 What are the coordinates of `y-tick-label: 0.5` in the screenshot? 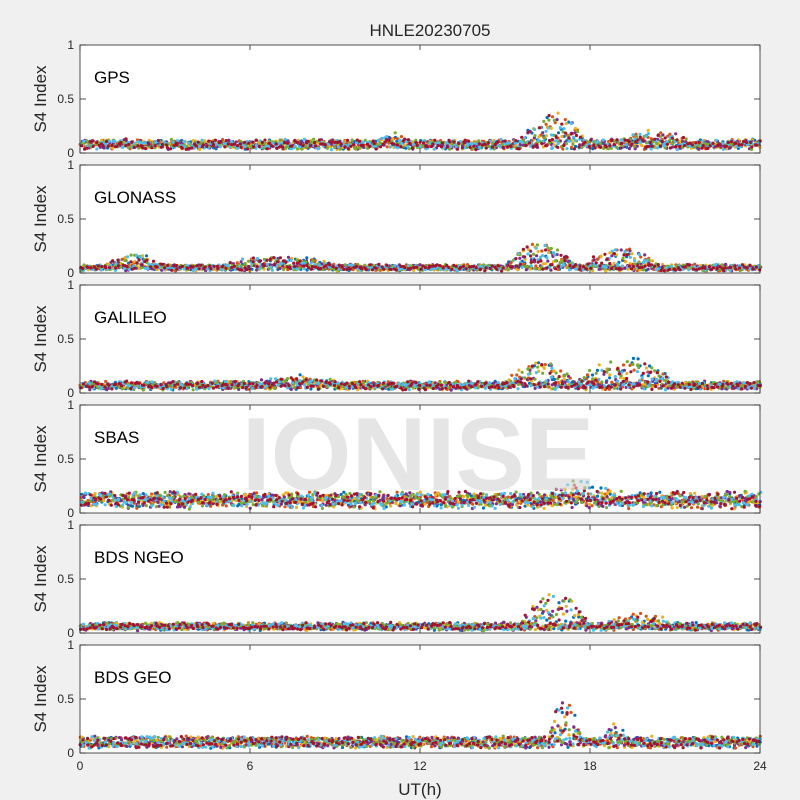 It's located at (65, 99).